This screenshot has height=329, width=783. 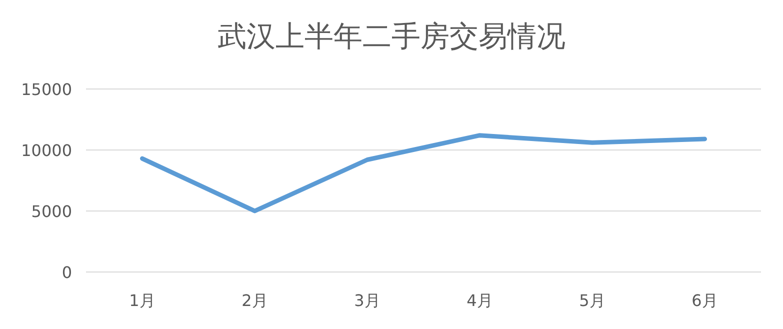 I want to click on x-tick-label: 5月, so click(x=592, y=300).